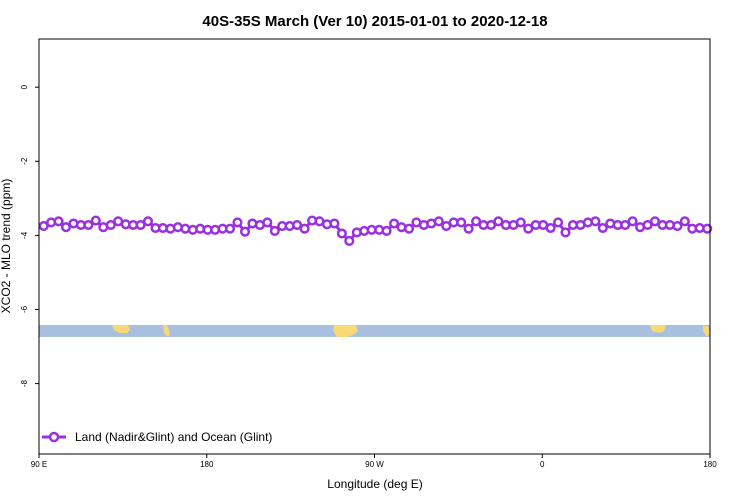  I want to click on legend: Land (Nadir&Glint) and Ocean (Glint), so click(157, 437).